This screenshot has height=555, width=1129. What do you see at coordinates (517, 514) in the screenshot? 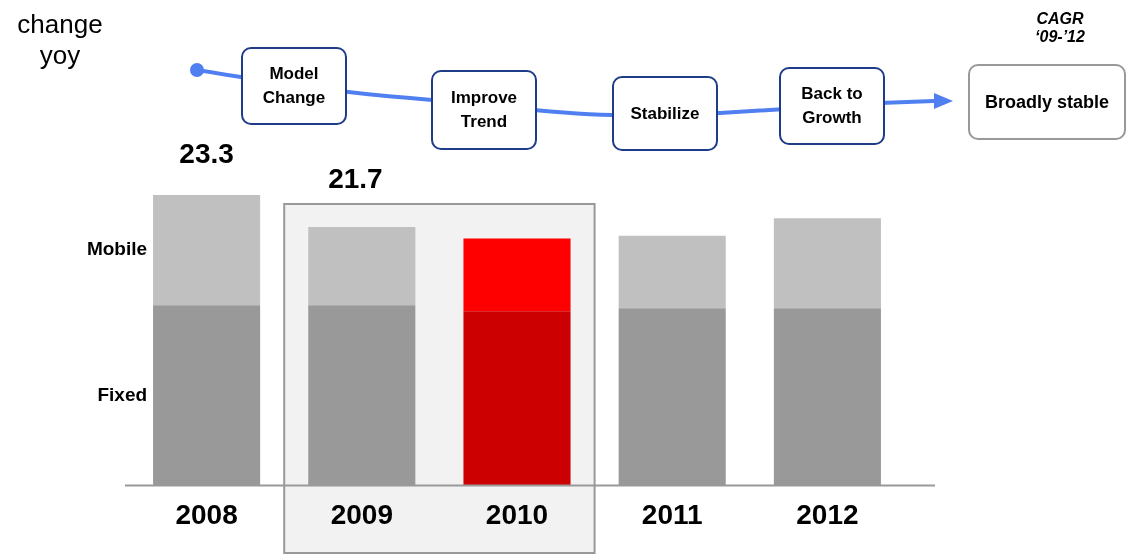
I see `x-tick-label: 2010` at bounding box center [517, 514].